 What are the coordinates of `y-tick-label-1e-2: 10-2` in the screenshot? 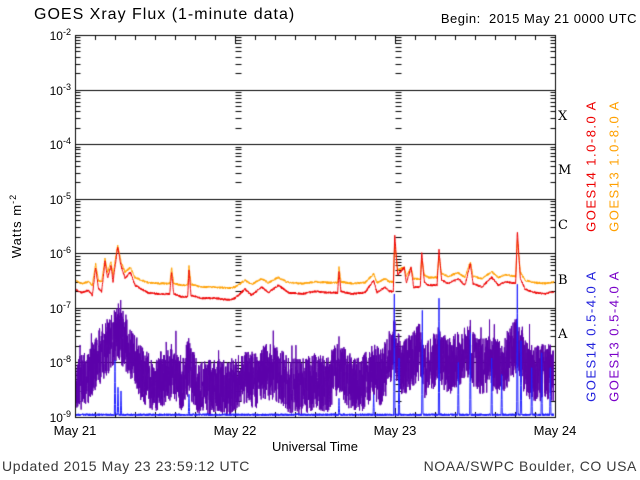 It's located at (49, 35).